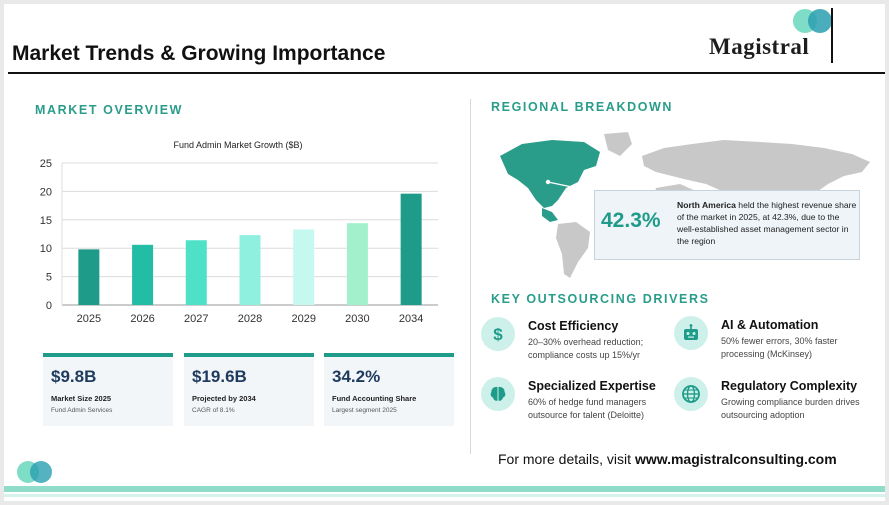 This screenshot has width=889, height=505. What do you see at coordinates (142, 319) in the screenshot?
I see `x-tick-label: 2026` at bounding box center [142, 319].